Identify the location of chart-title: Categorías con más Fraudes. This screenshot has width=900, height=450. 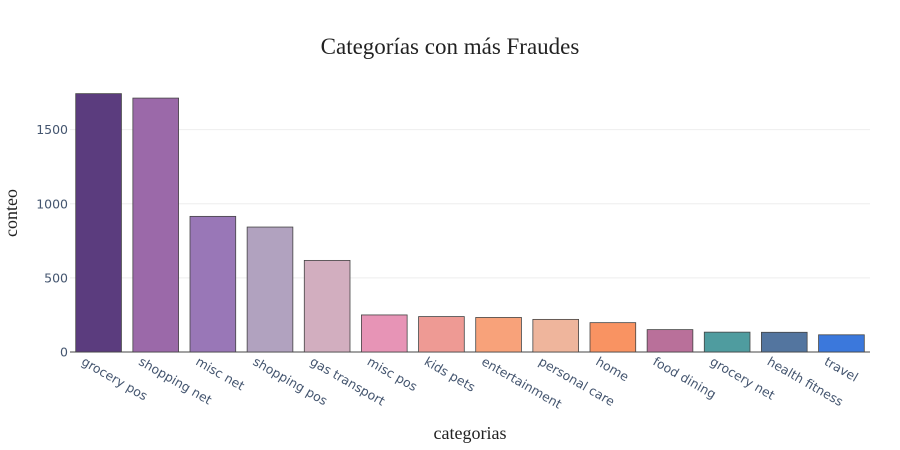
(450, 46).